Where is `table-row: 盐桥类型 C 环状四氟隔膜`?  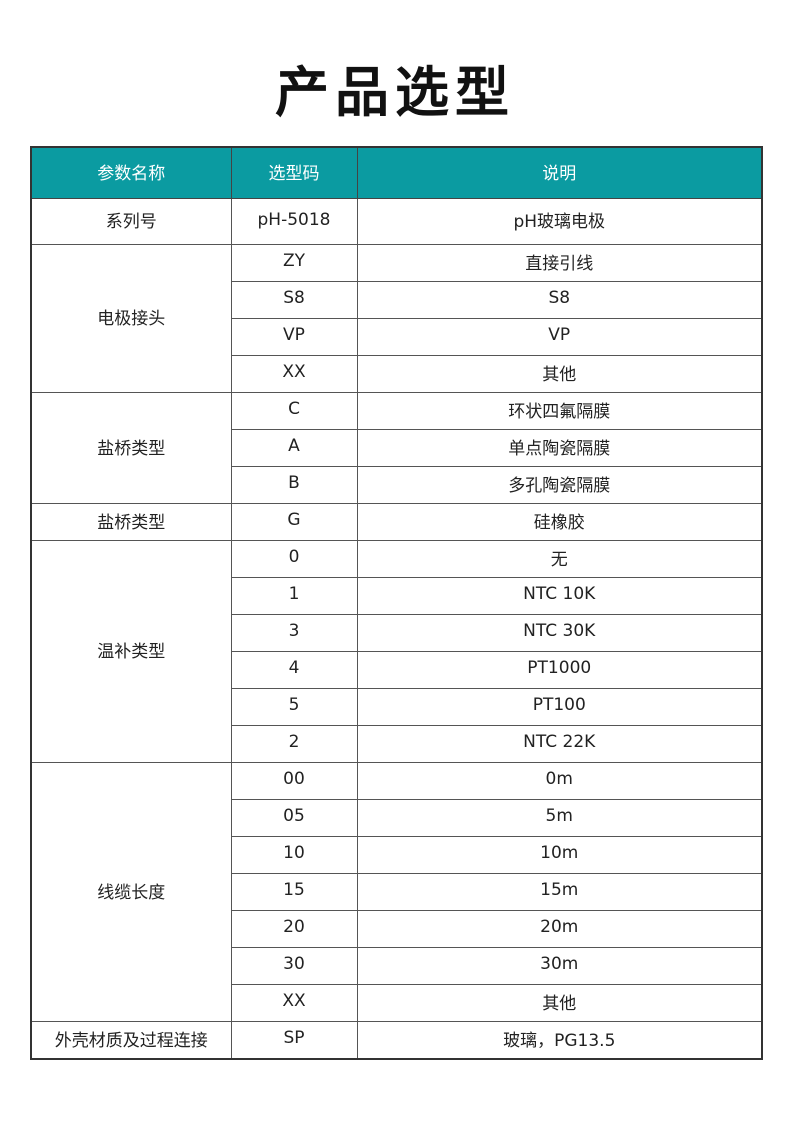 table-row: 盐桥类型 C 环状四氟隔膜 is located at coordinates (396, 448).